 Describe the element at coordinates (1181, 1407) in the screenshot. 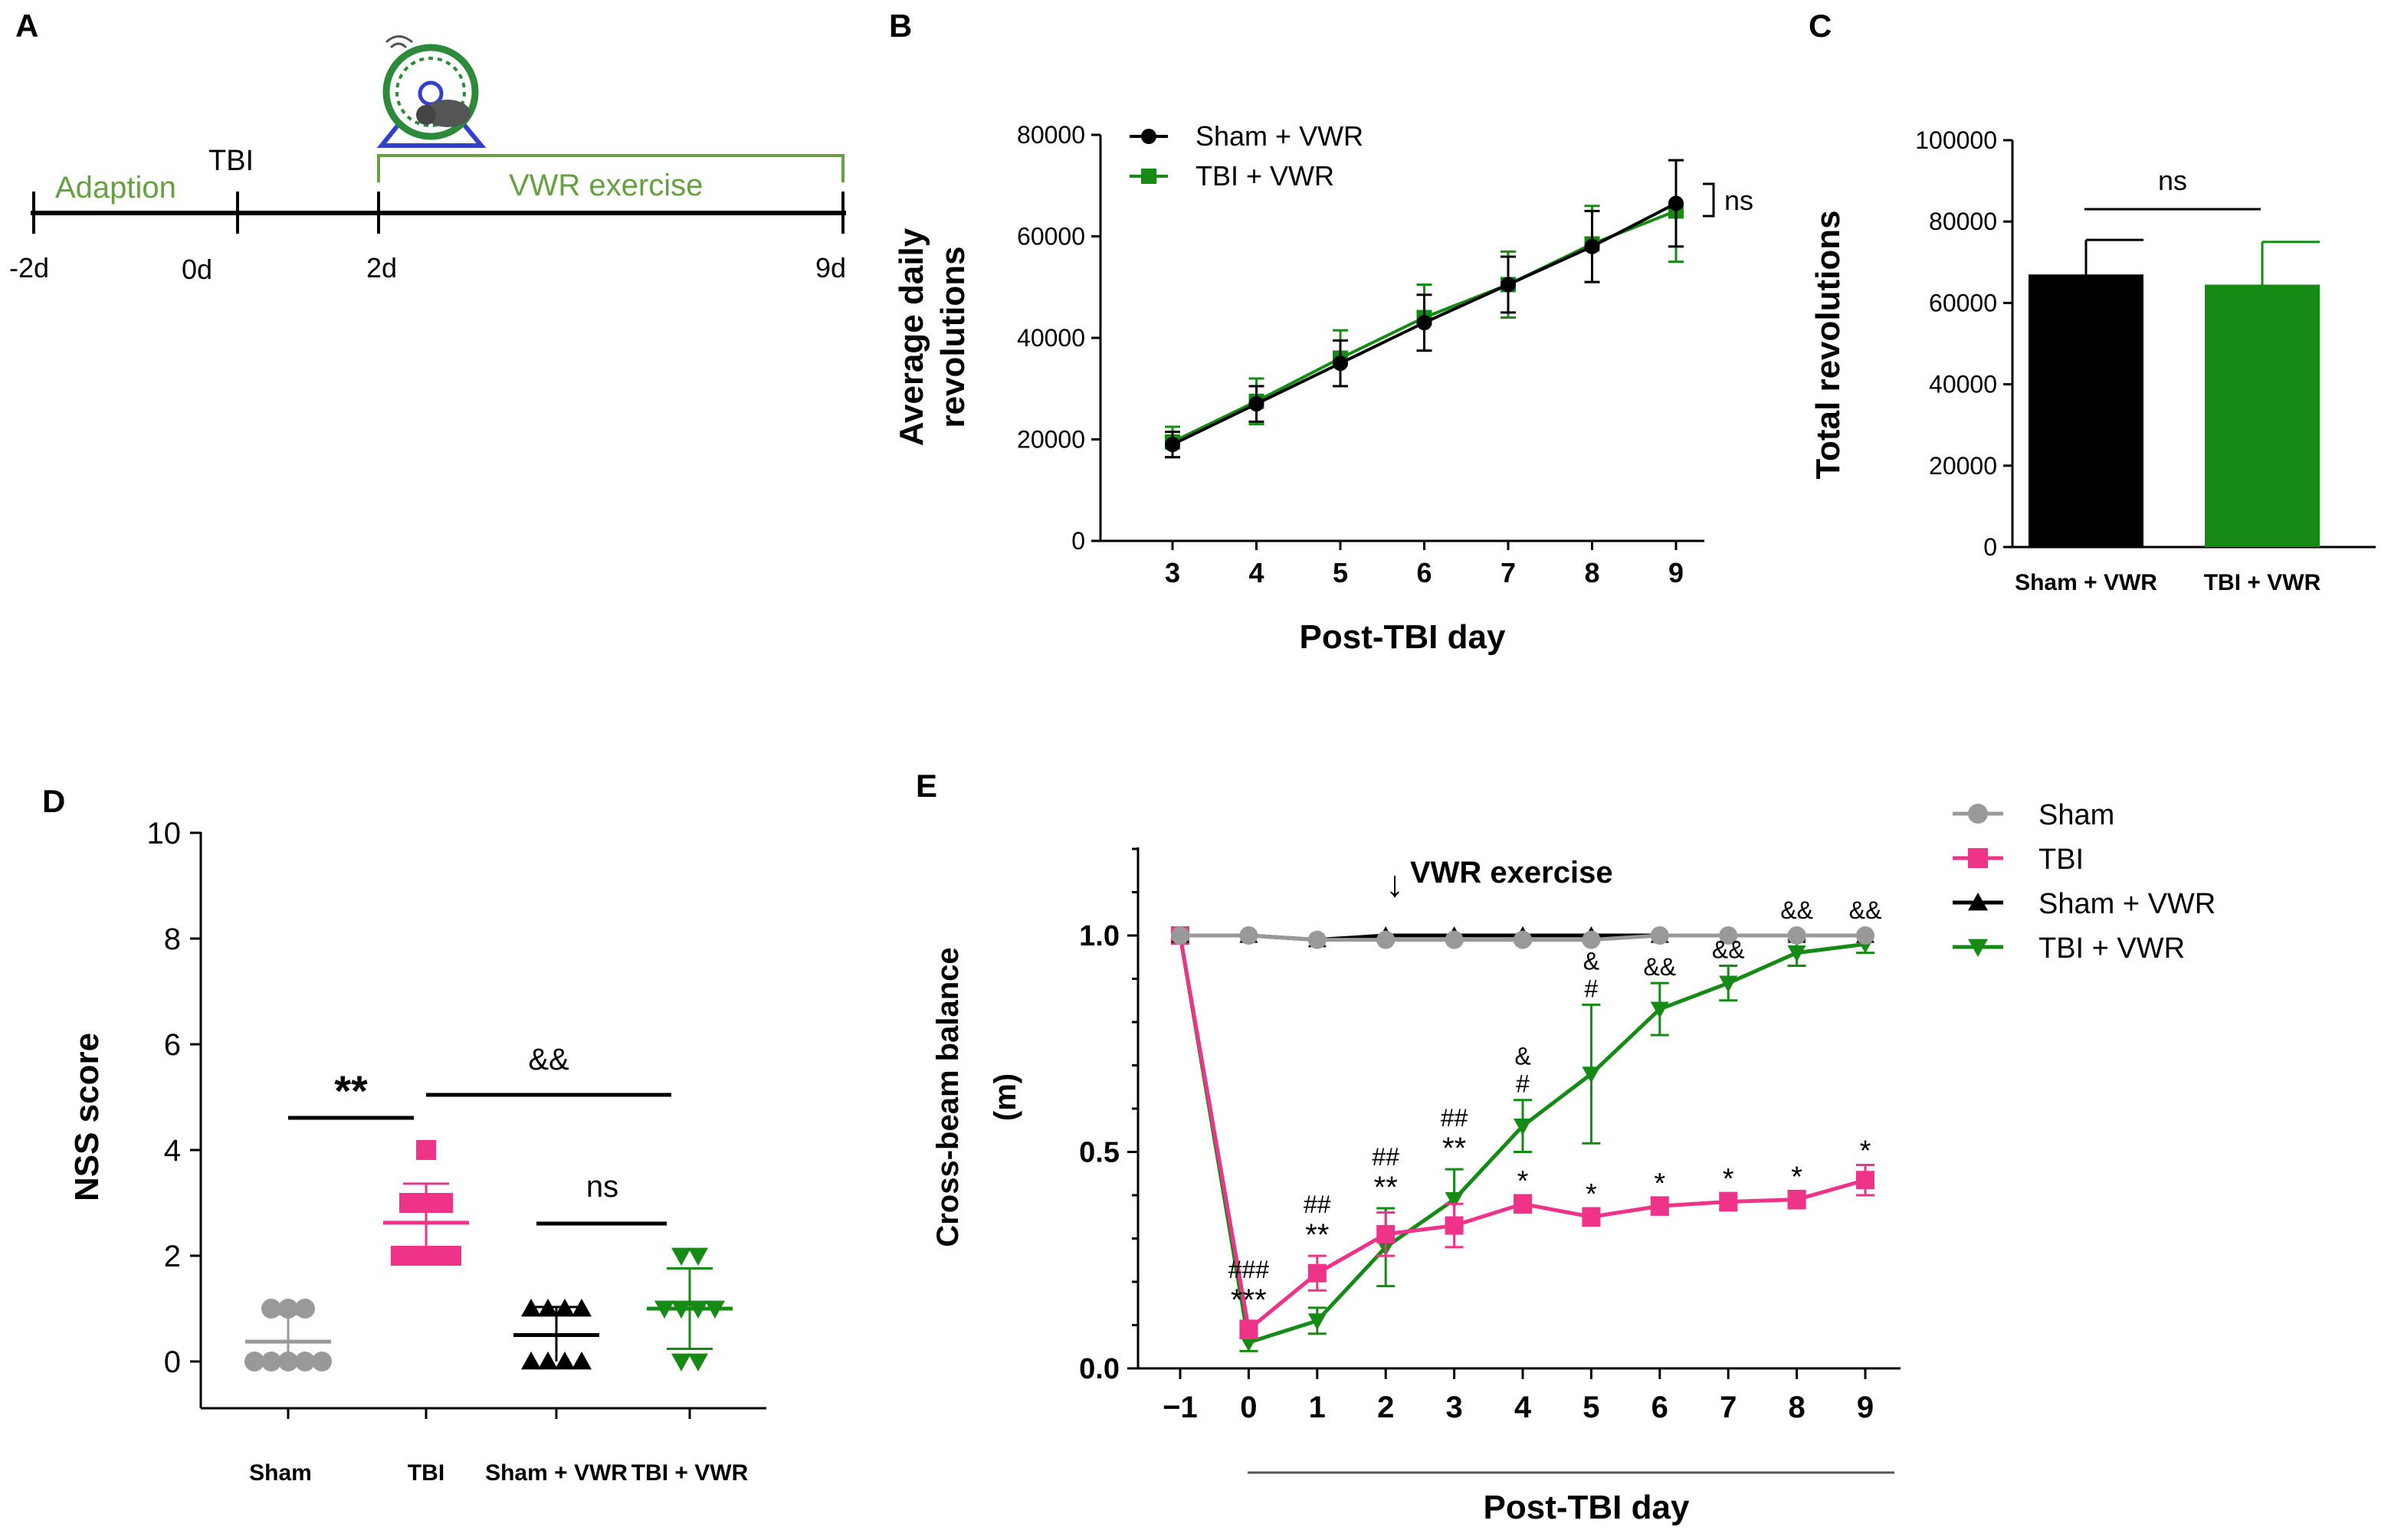

I see `e-x-tick-label: −1` at that location.